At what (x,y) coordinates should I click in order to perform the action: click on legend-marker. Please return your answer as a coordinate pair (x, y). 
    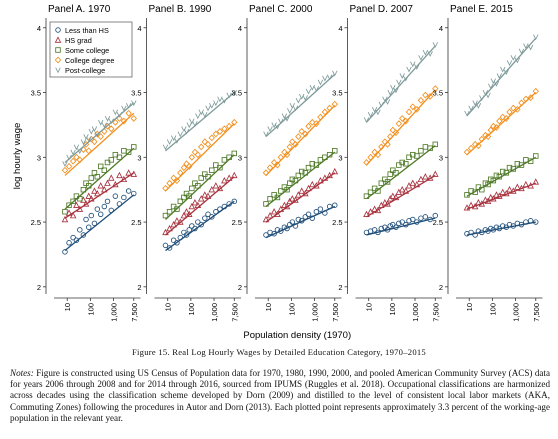
    Looking at the image, I should click on (58, 60).